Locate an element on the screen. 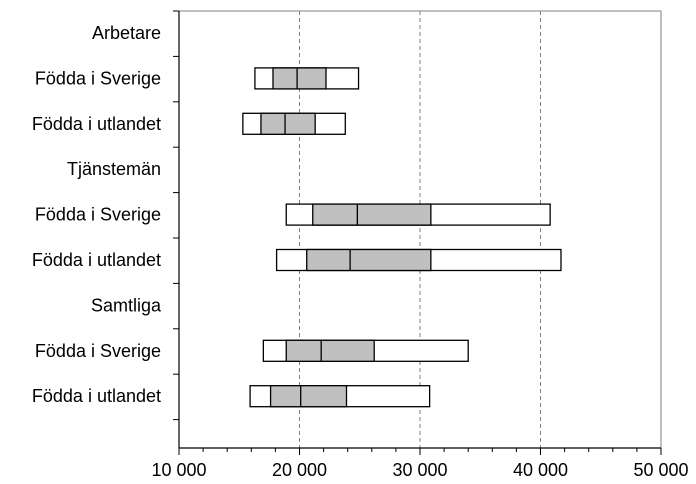 The width and height of the screenshot is (696, 484). x-tick-label: 50 000 is located at coordinates (660, 470).